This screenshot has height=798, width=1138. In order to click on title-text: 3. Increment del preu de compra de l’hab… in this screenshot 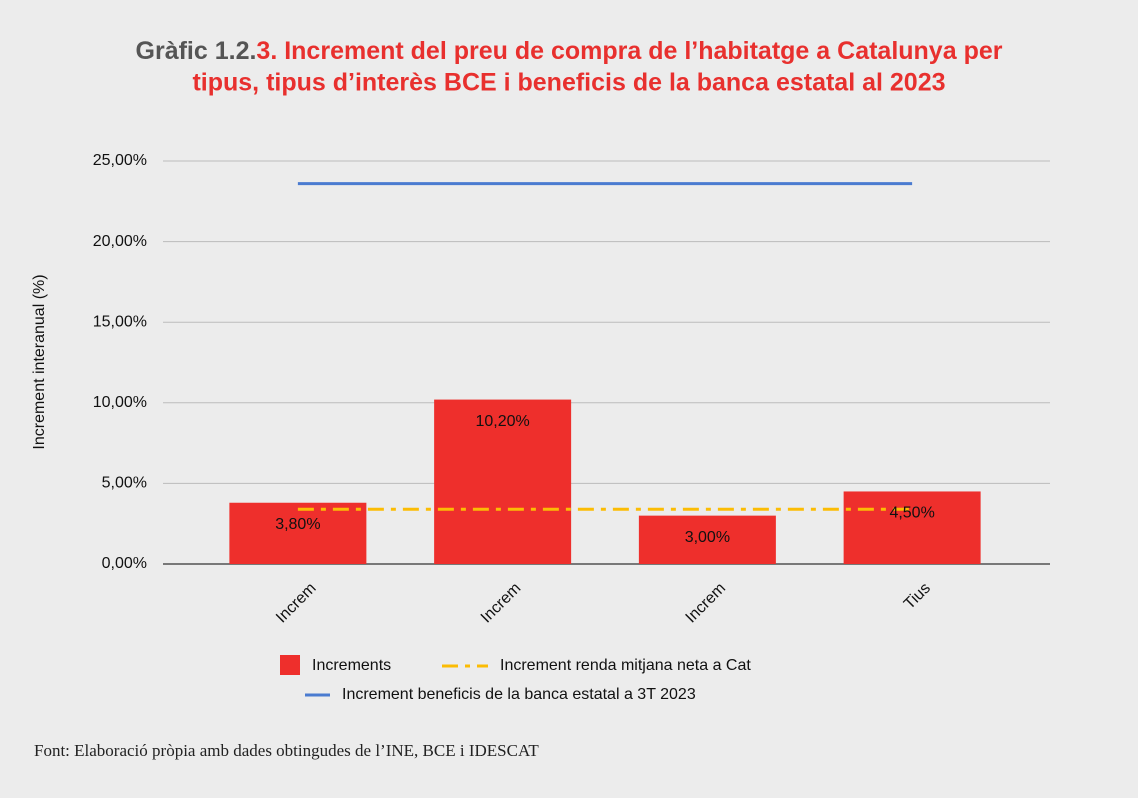, I will do `click(629, 51)`.